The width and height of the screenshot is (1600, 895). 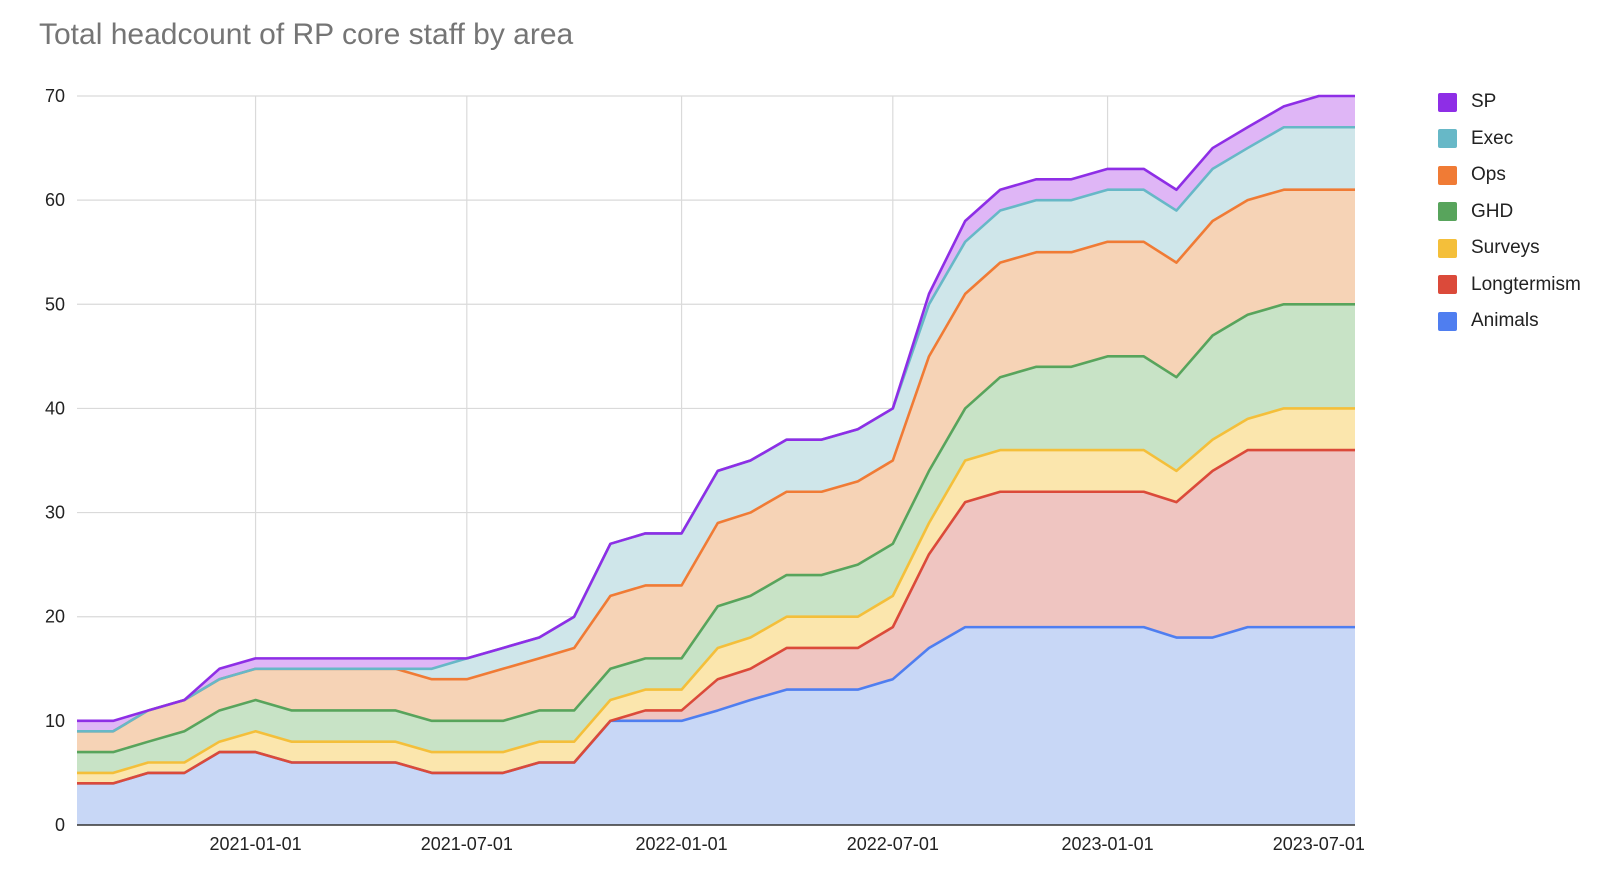 What do you see at coordinates (55, 721) in the screenshot?
I see `y-tick-label: 10` at bounding box center [55, 721].